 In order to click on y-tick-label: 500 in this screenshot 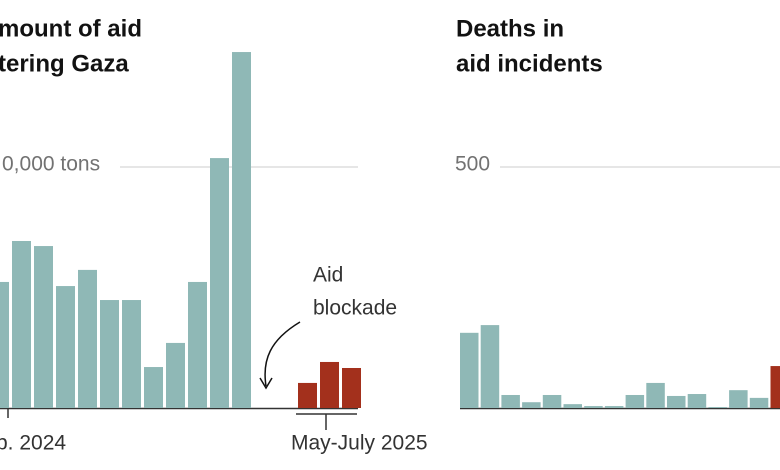, I will do `click(472, 164)`.